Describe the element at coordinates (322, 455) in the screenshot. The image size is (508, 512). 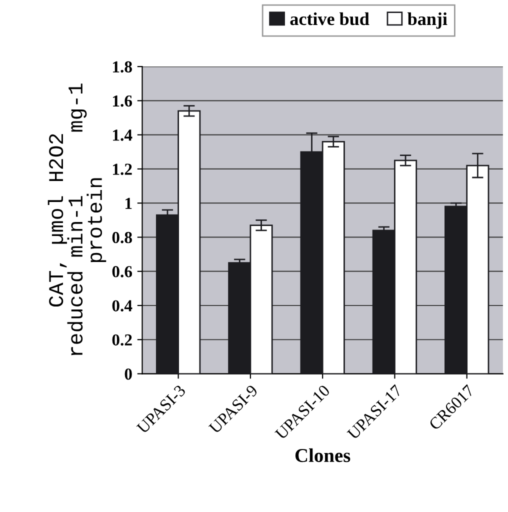
I see `x-axis-title: Clones` at that location.